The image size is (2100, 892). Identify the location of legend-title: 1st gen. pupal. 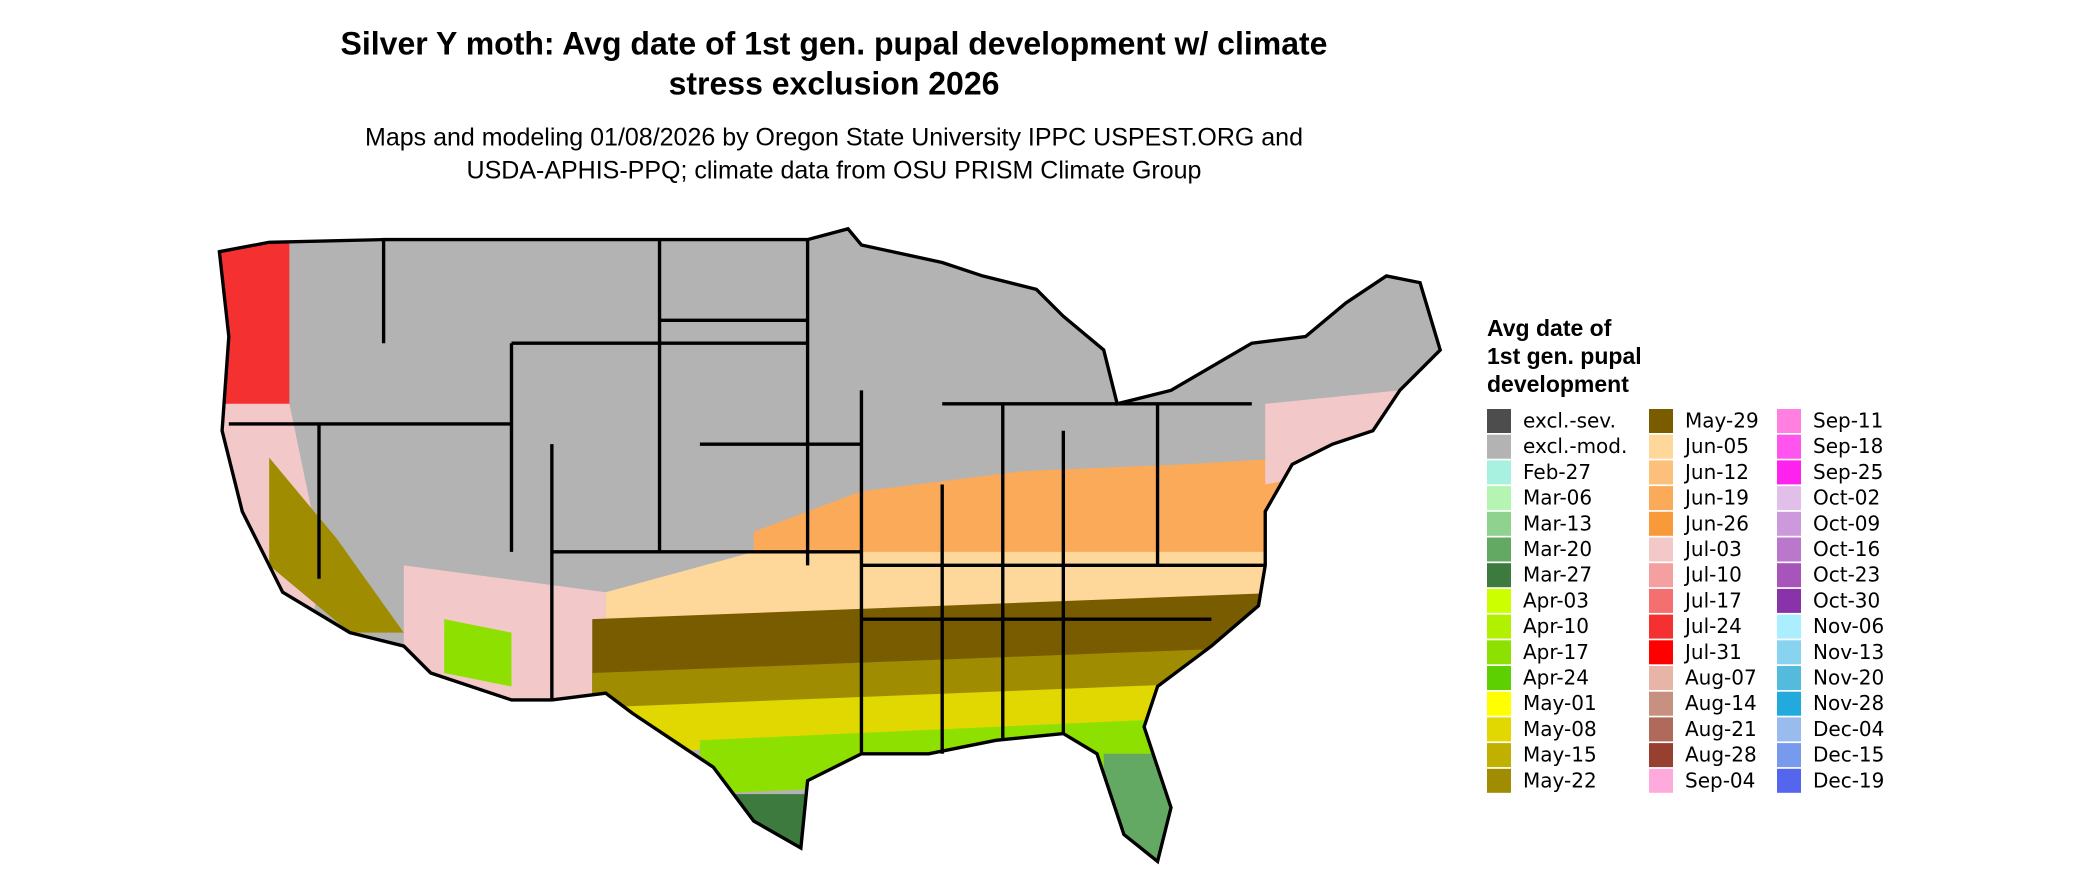
(1564, 356).